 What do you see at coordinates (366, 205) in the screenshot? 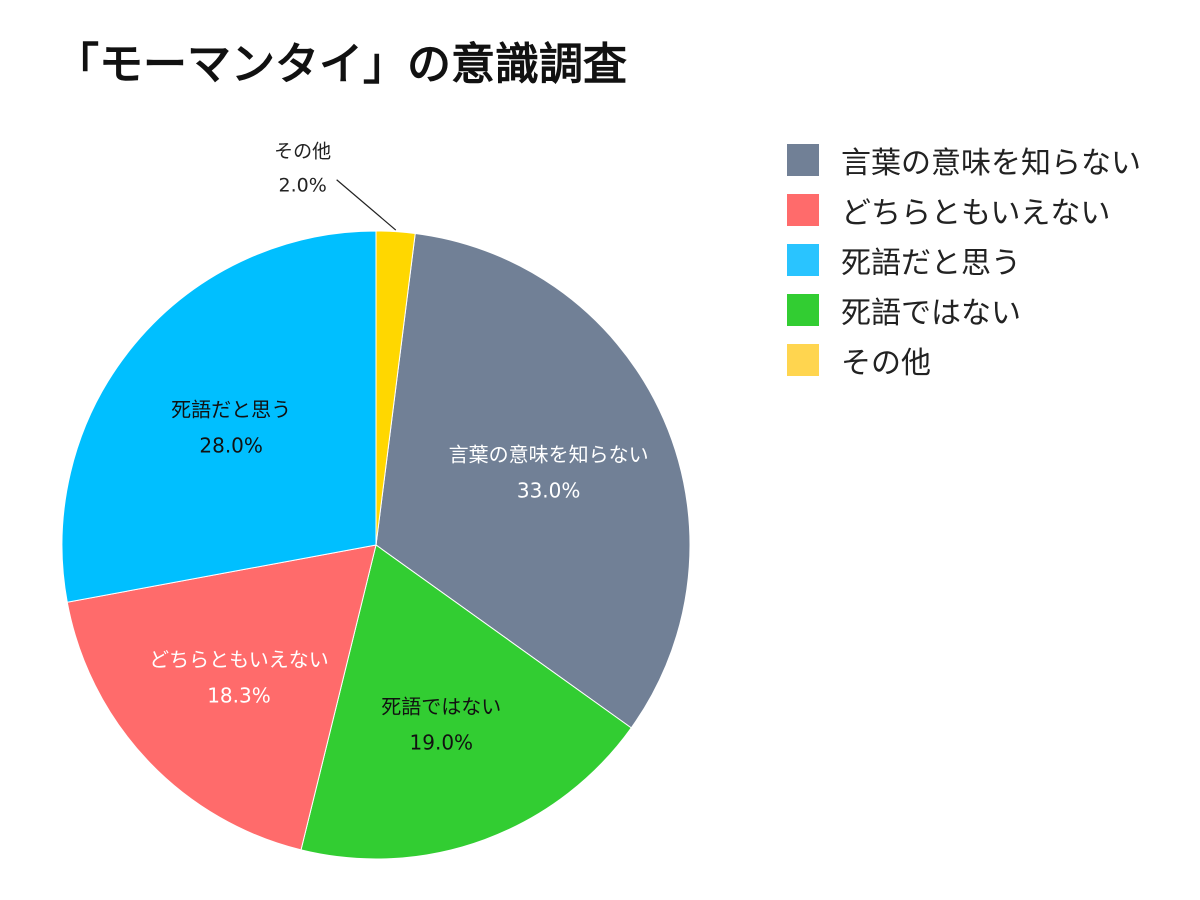
I see `leader-line` at bounding box center [366, 205].